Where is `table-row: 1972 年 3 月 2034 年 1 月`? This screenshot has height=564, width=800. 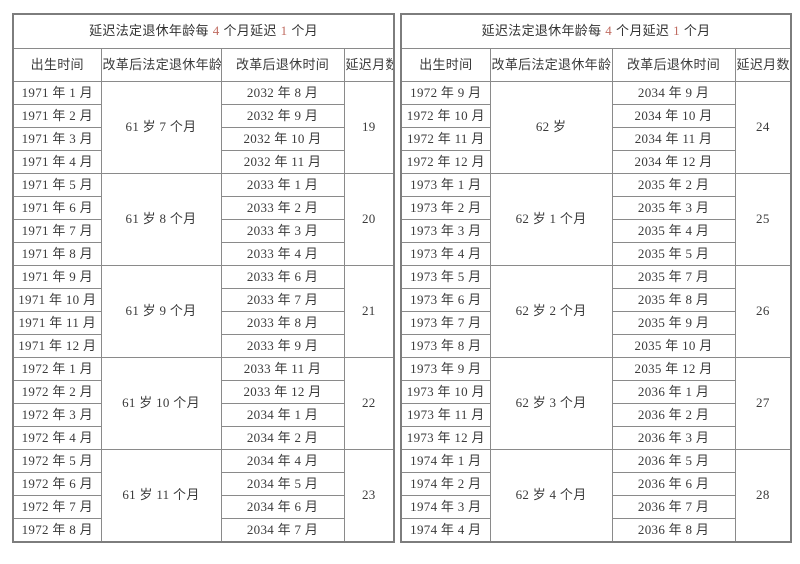 table-row: 1972 年 3 月 2034 年 1 月 is located at coordinates (203, 415).